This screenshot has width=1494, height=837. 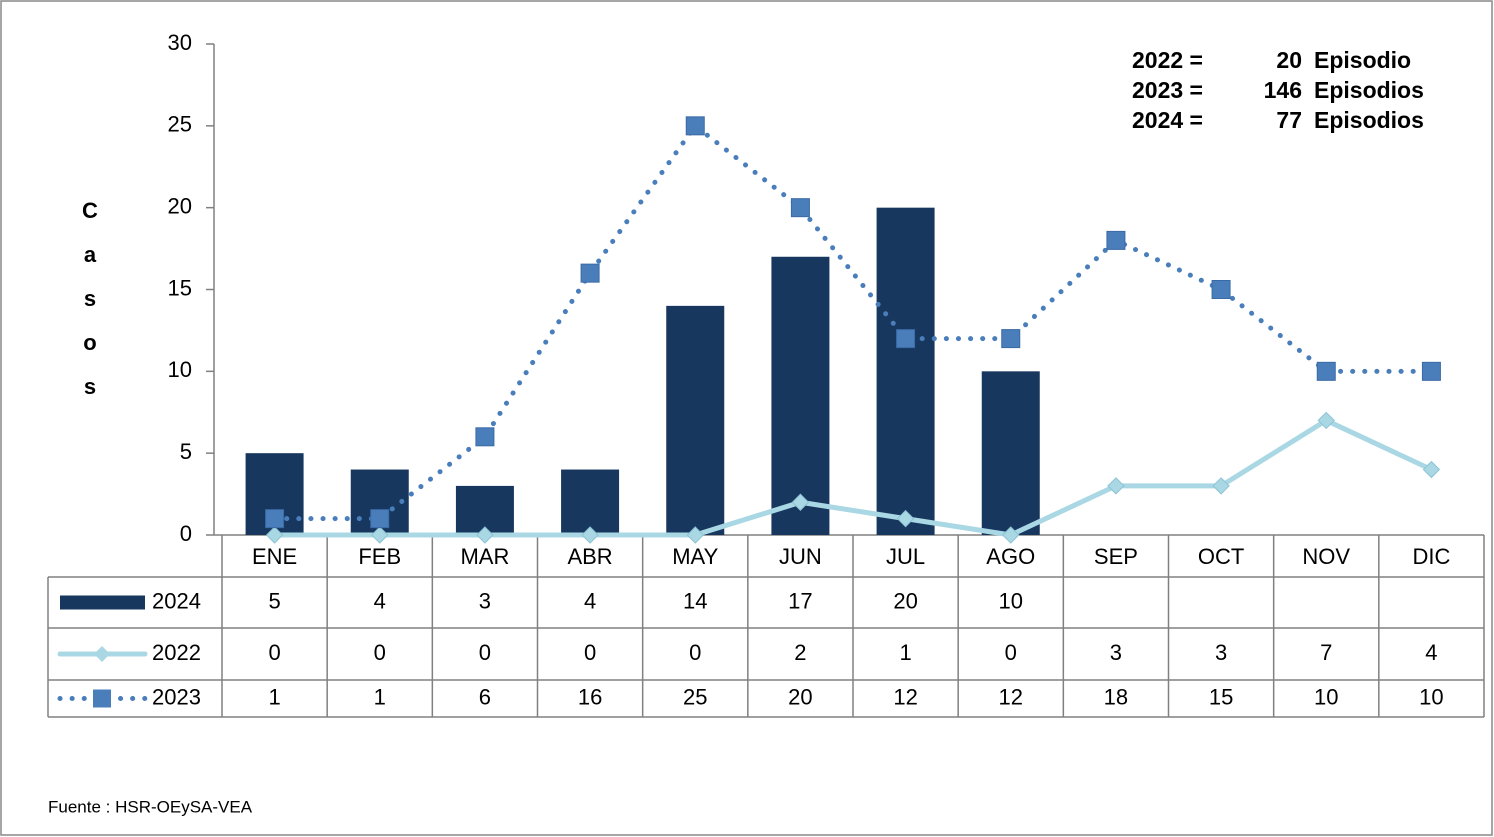 What do you see at coordinates (150, 806) in the screenshot?
I see `source: Fuente : HSR-OEySA-VEA` at bounding box center [150, 806].